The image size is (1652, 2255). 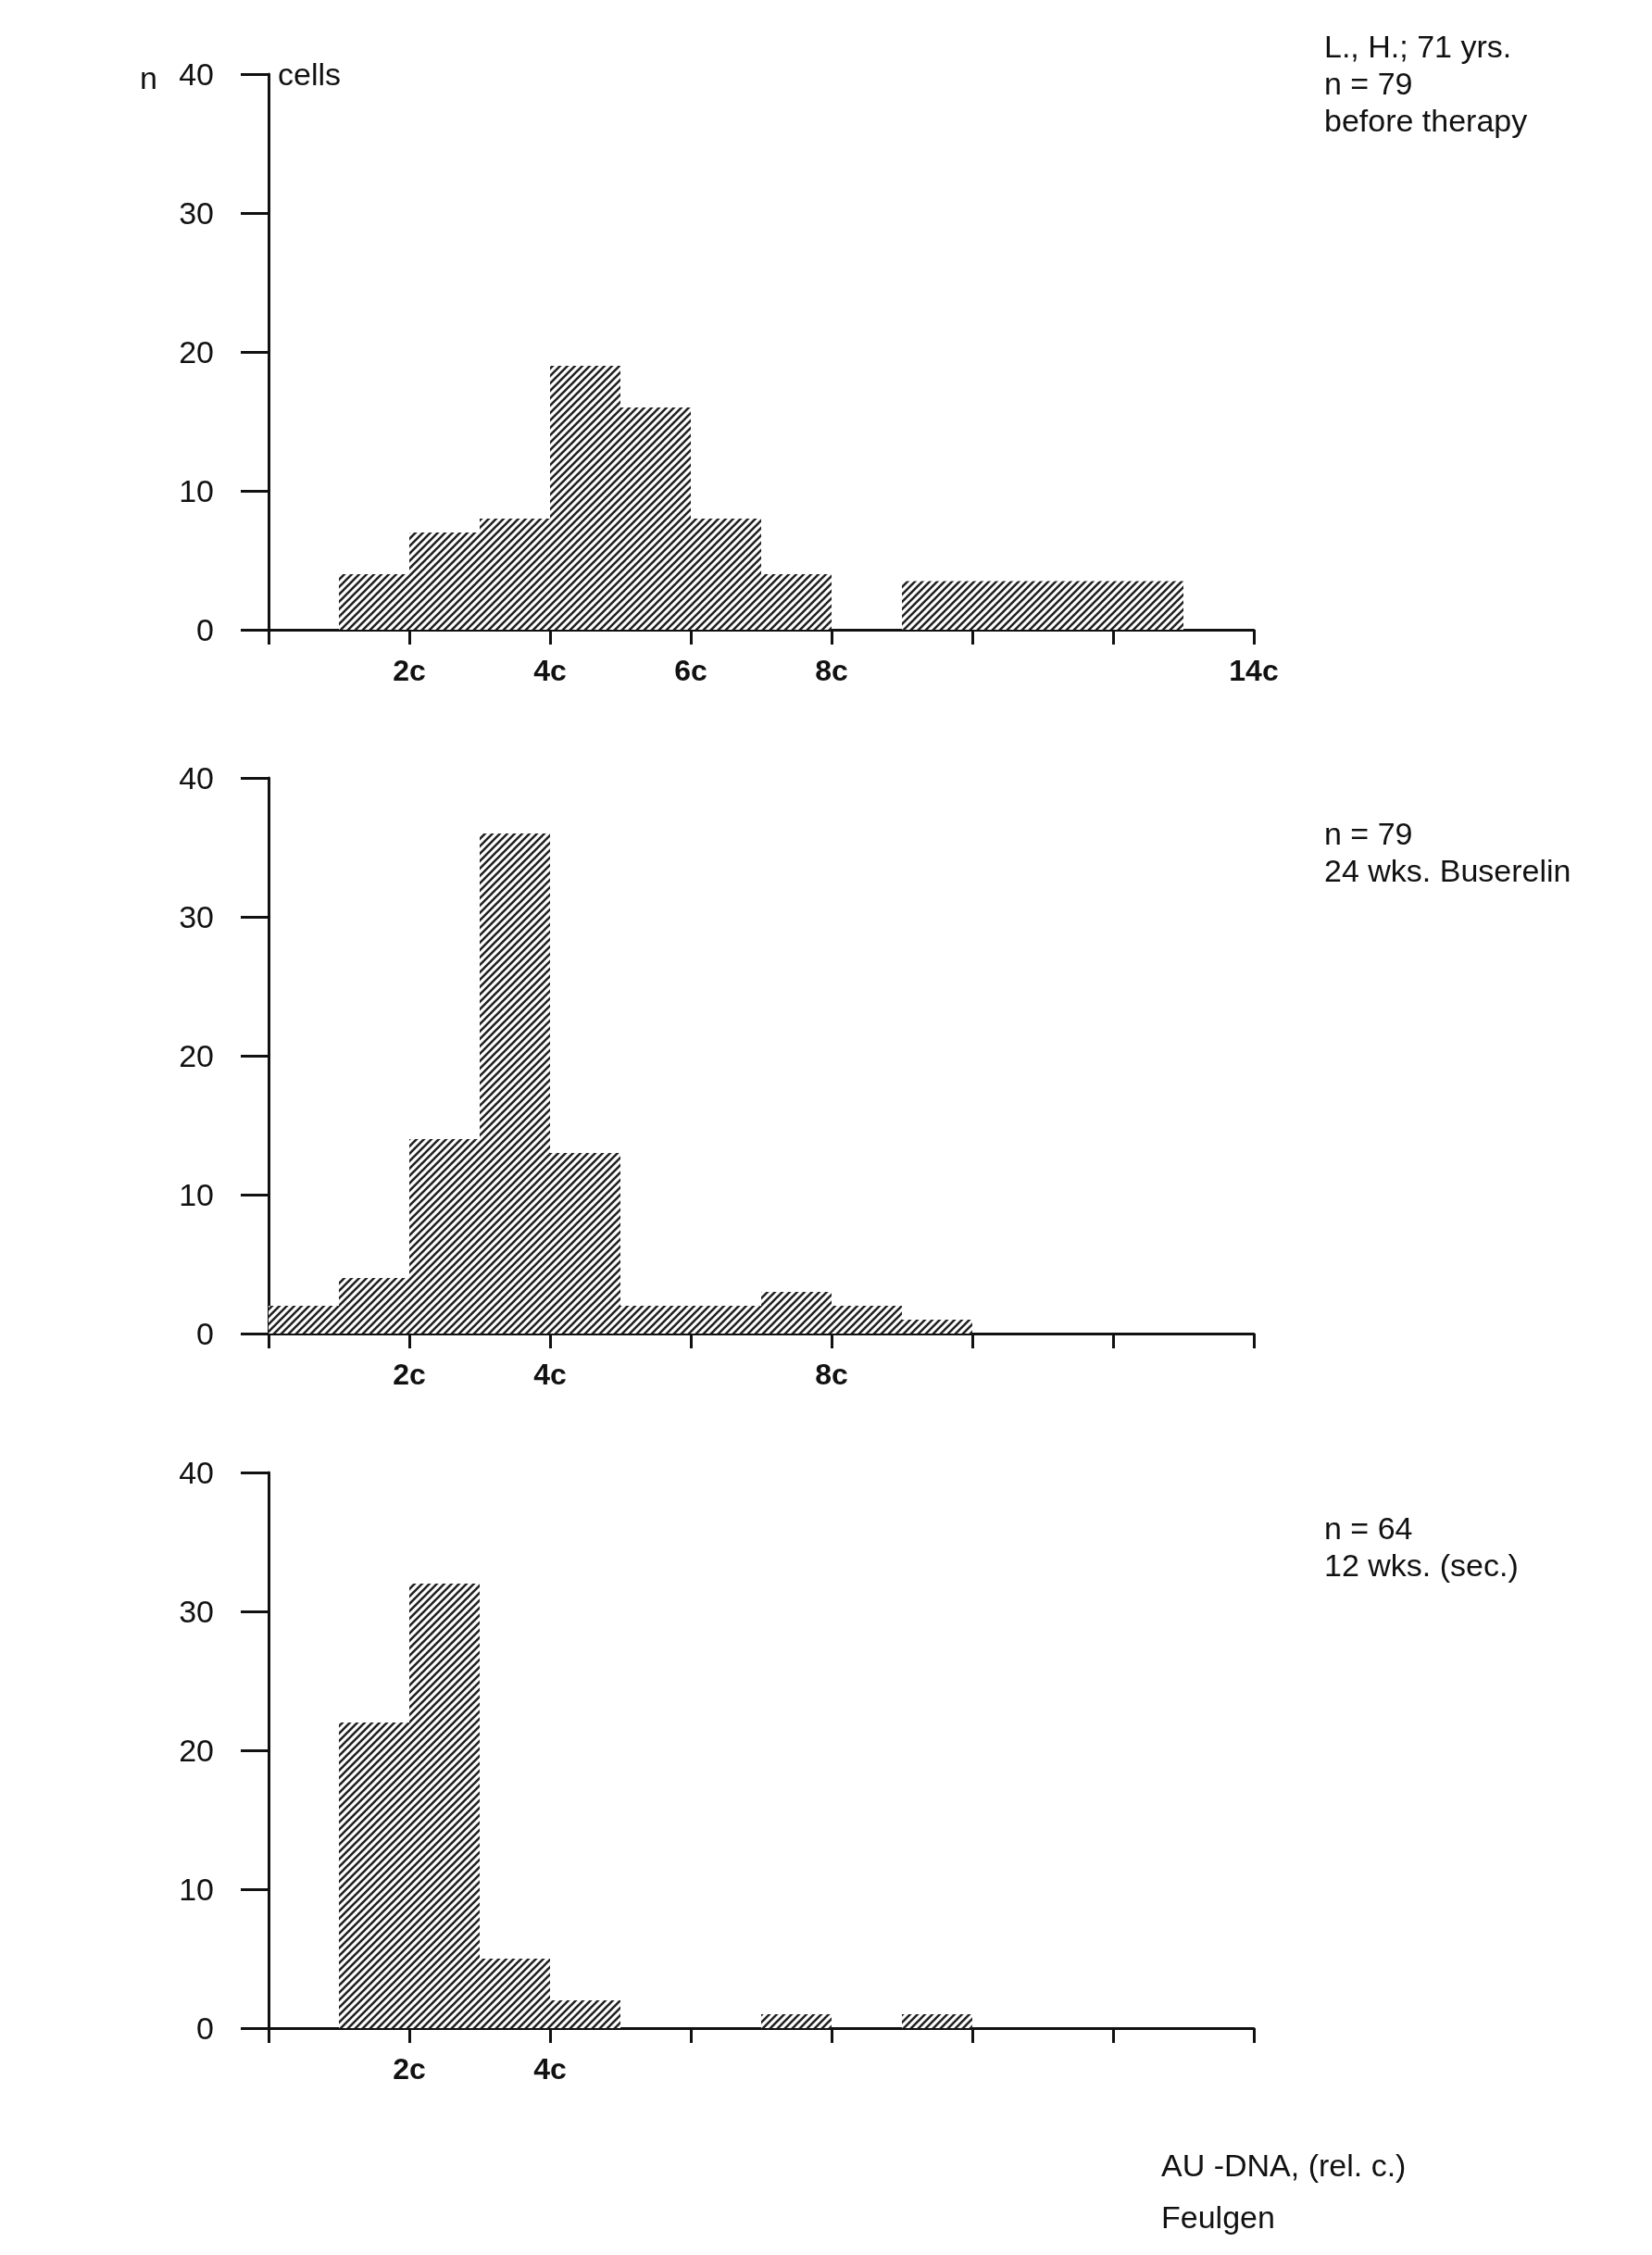 I want to click on x-tick-label: 14c, so click(x=1254, y=670).